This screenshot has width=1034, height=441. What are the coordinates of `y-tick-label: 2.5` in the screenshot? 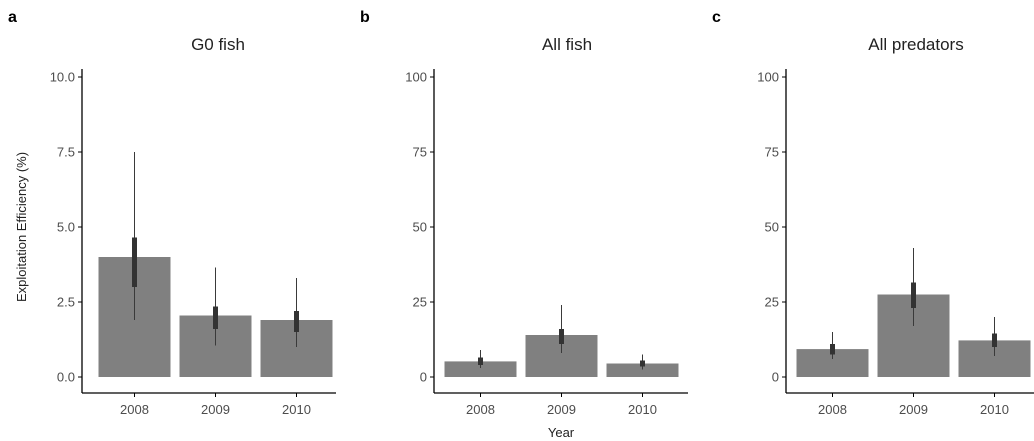 It's located at (66, 302).